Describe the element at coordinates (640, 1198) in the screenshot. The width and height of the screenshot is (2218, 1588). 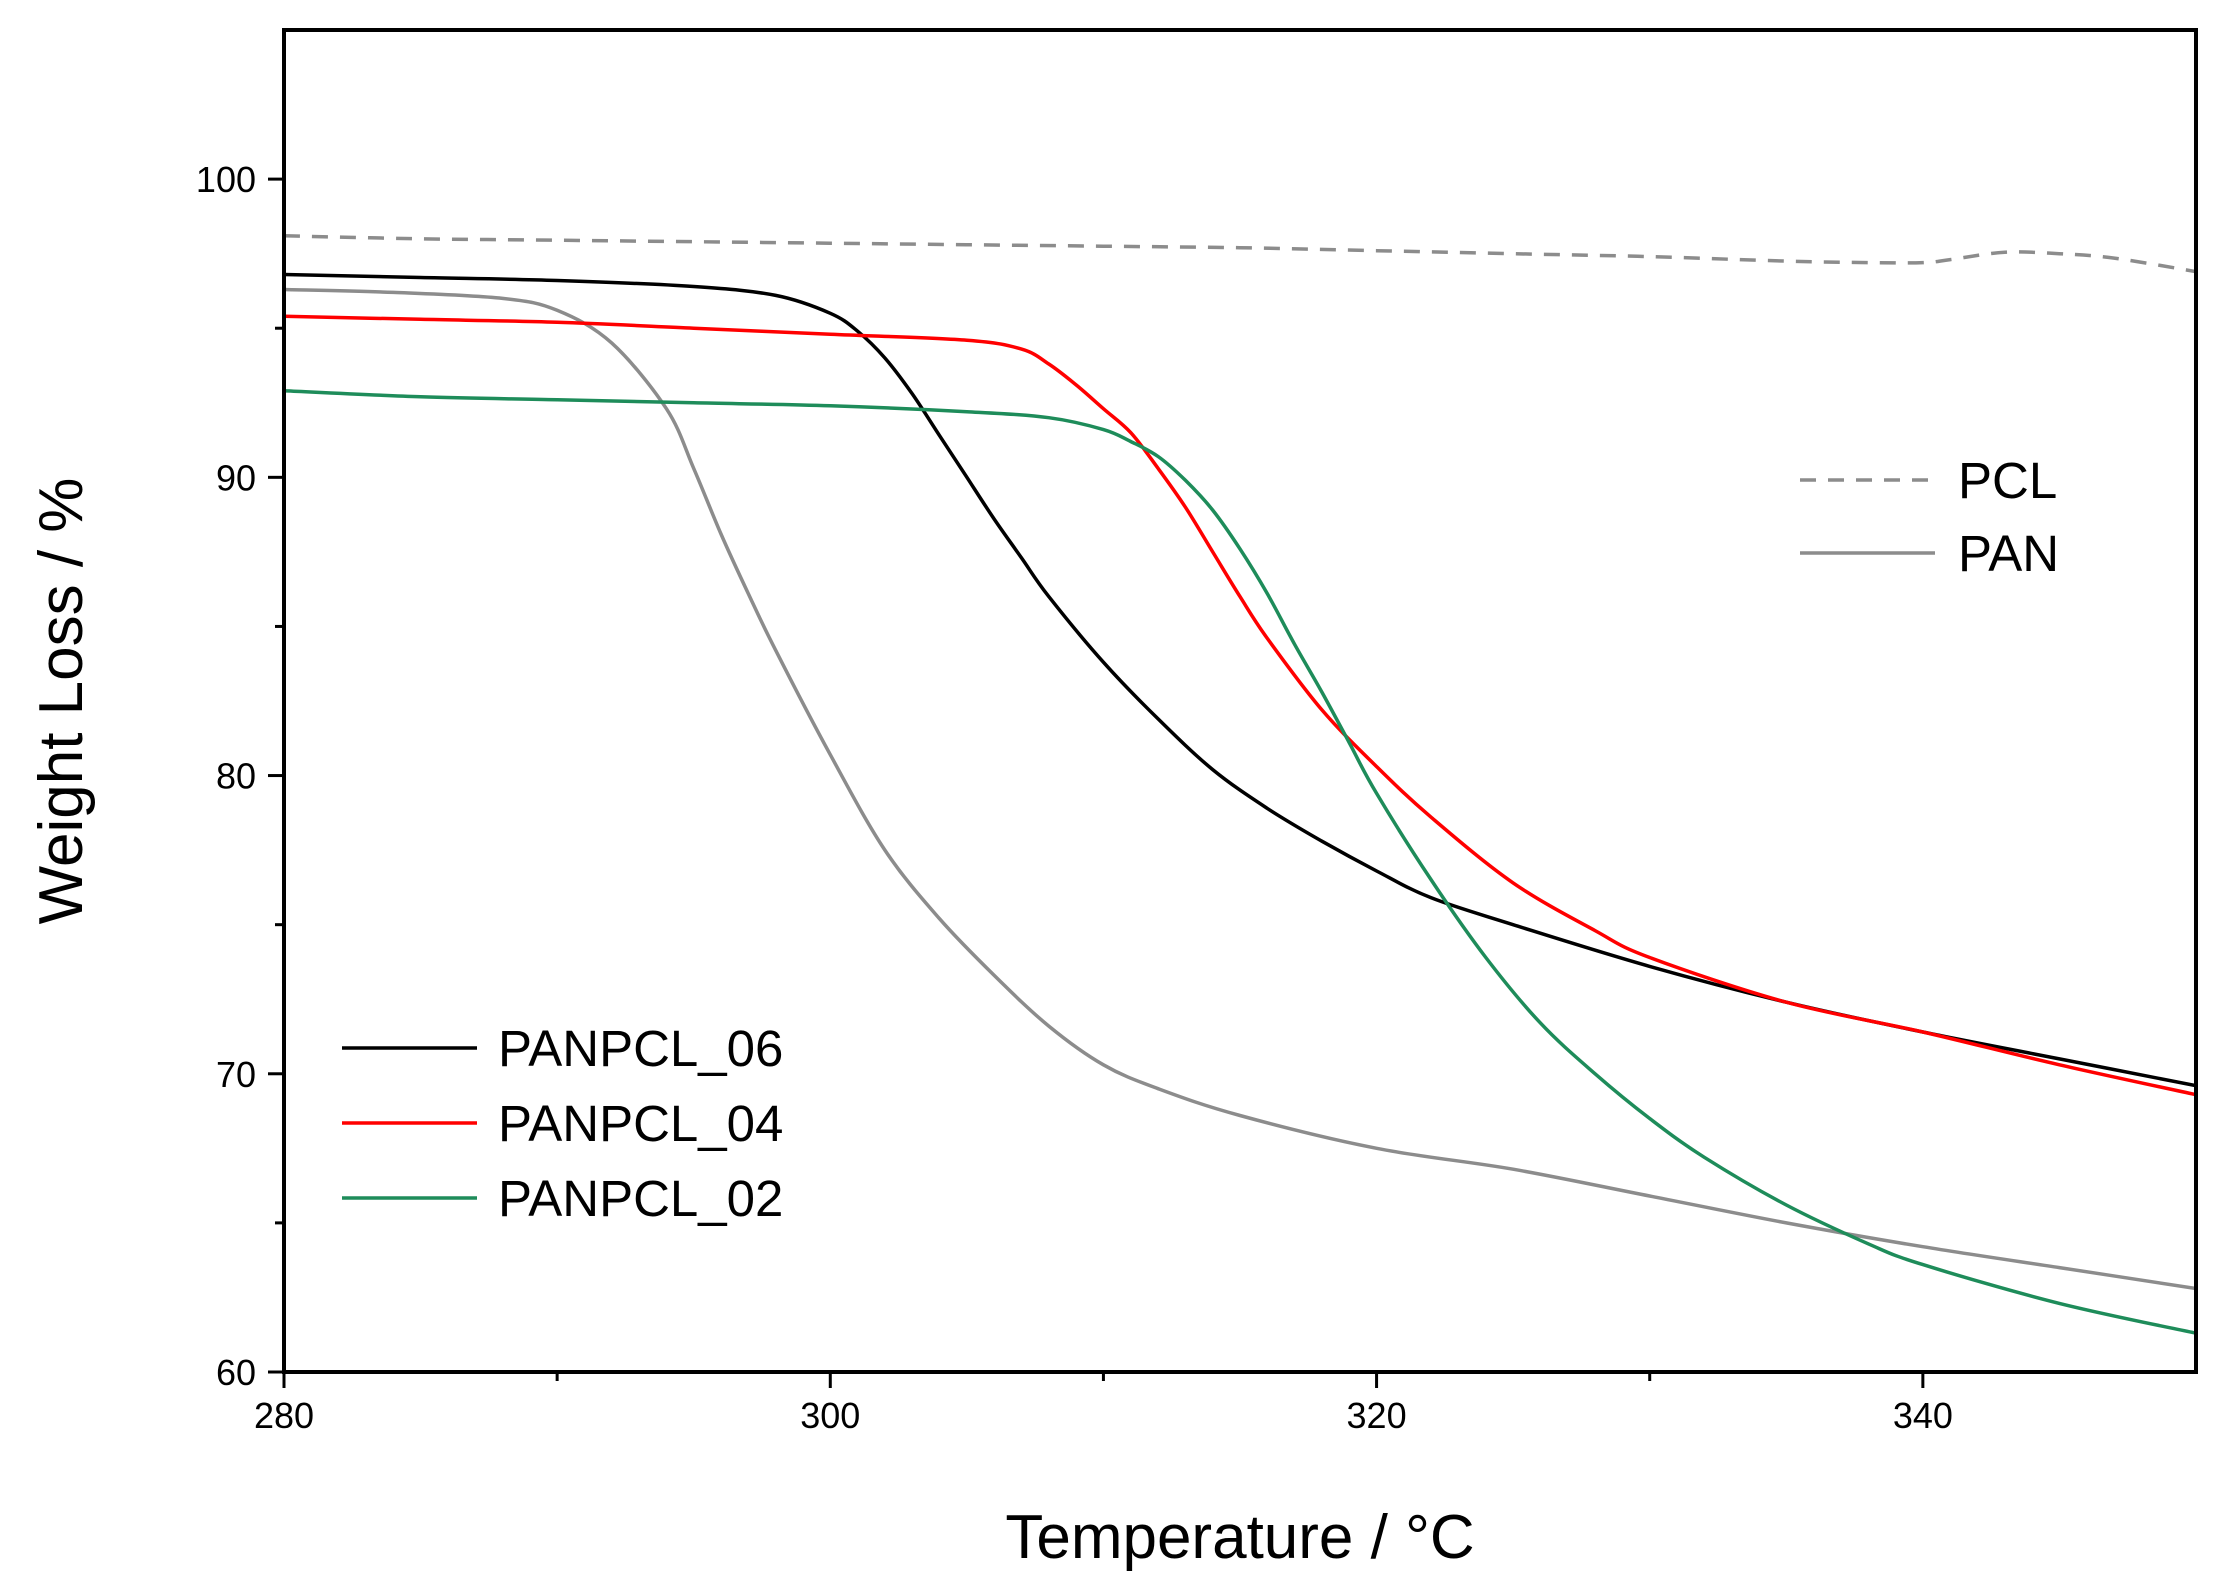
I see `legend-label-panpcl-02: PANPCL_02` at that location.